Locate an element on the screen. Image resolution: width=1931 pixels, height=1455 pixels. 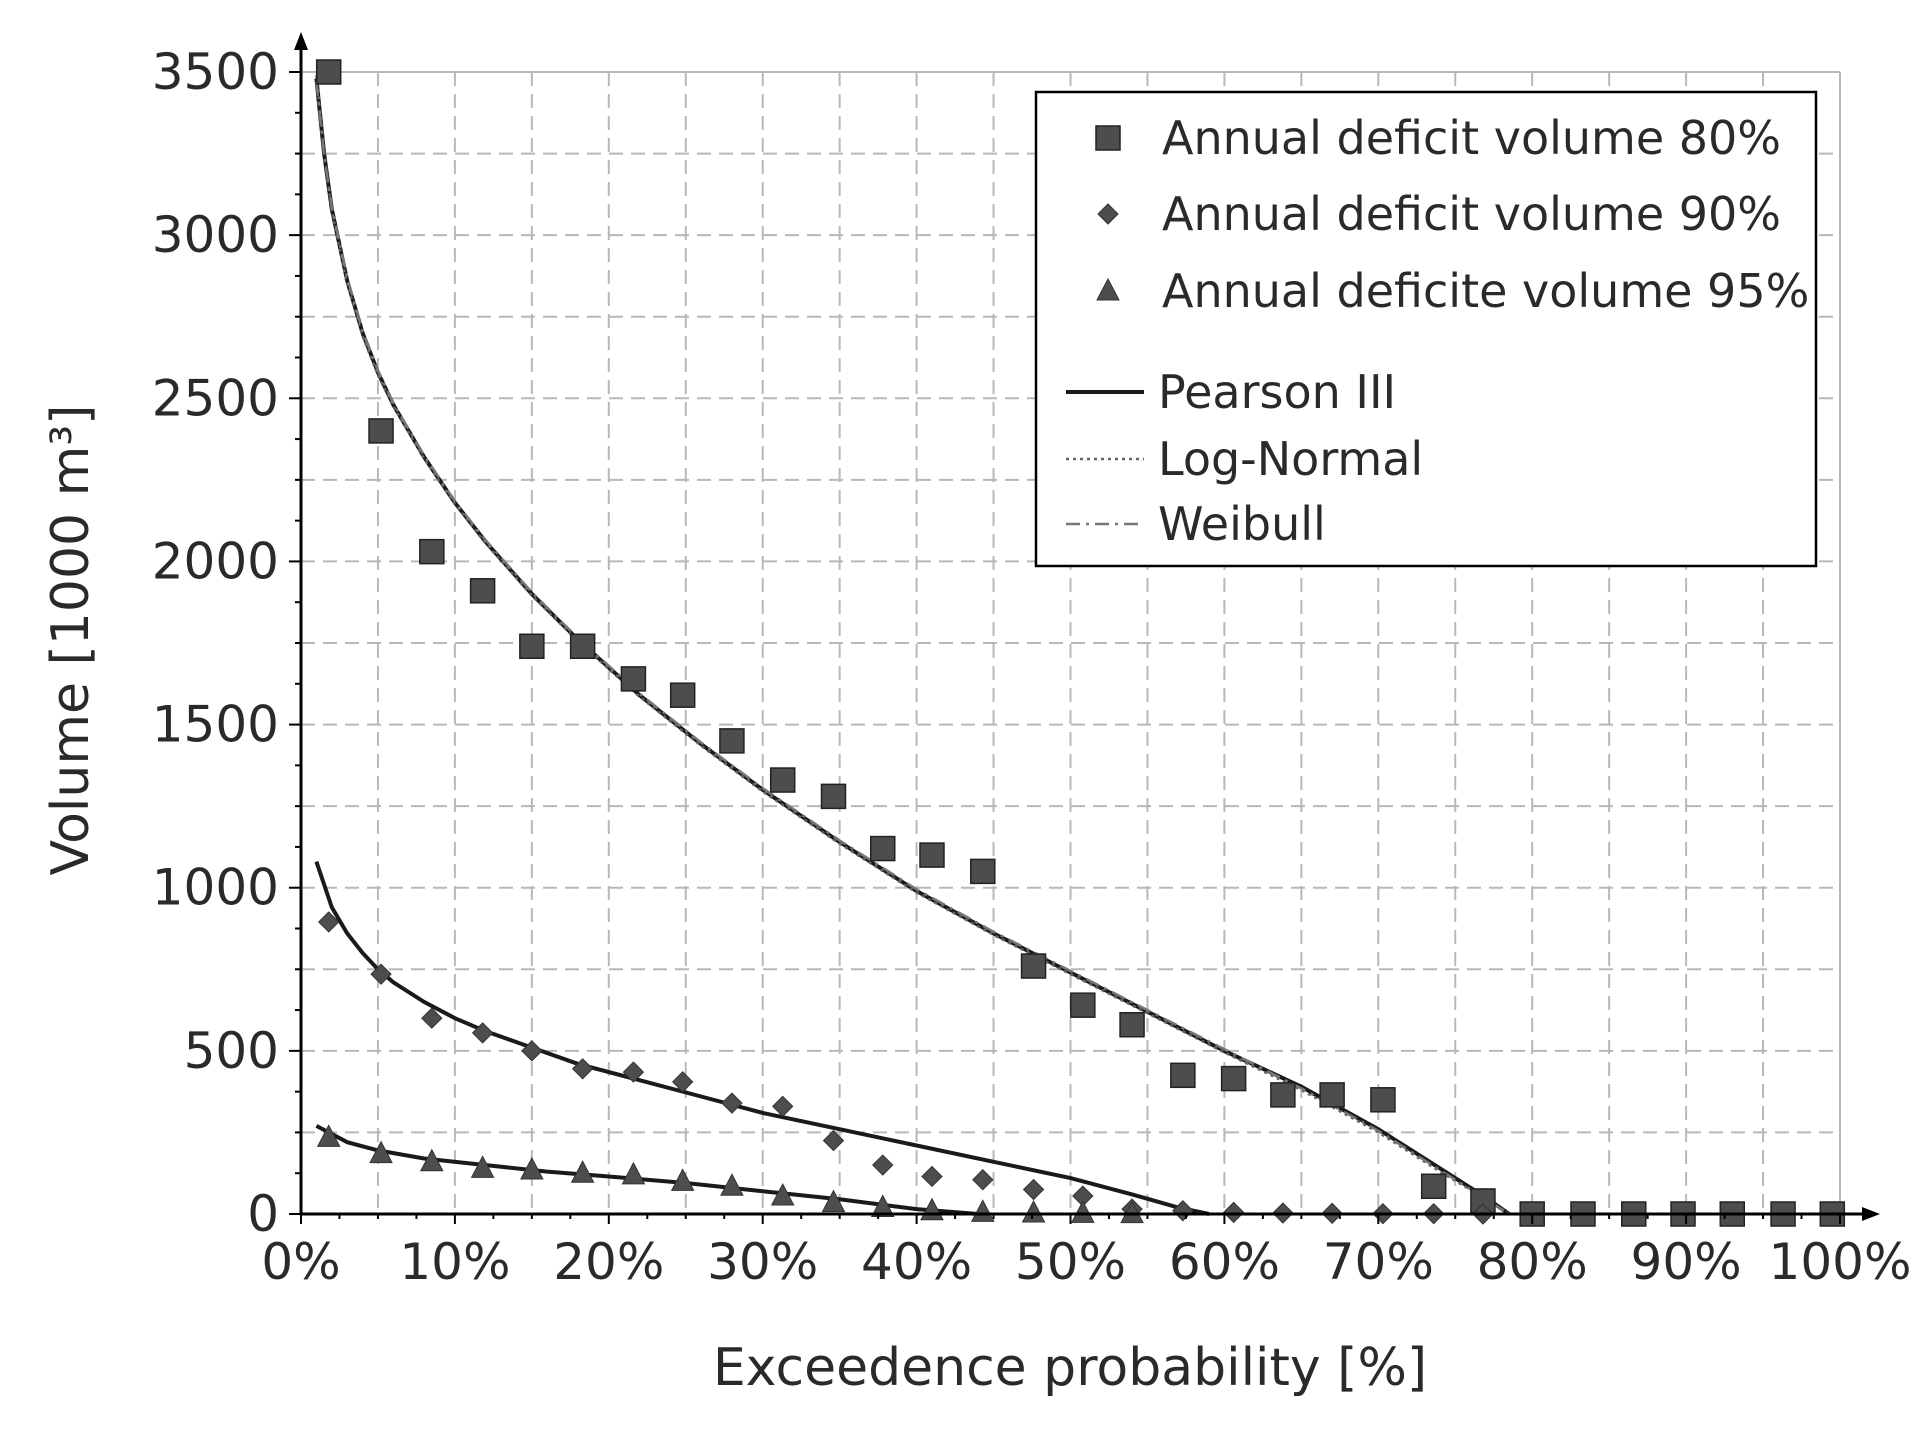
x-tick-label: 60% is located at coordinates (1224, 1262).